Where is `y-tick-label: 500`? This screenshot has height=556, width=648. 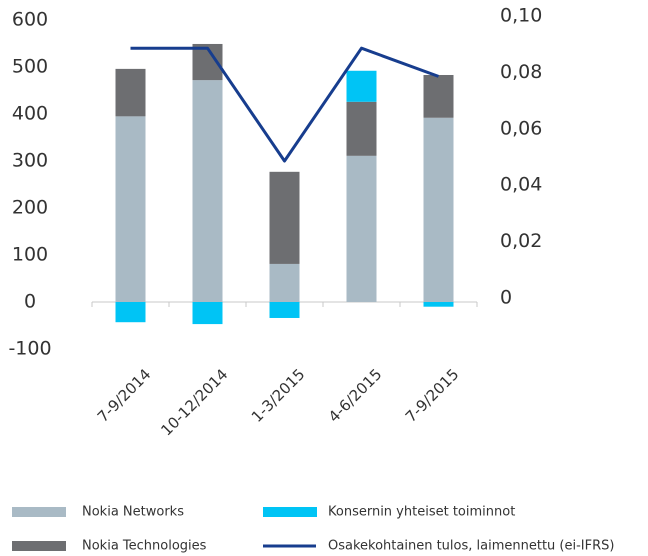 y-tick-label: 500 is located at coordinates (30, 67).